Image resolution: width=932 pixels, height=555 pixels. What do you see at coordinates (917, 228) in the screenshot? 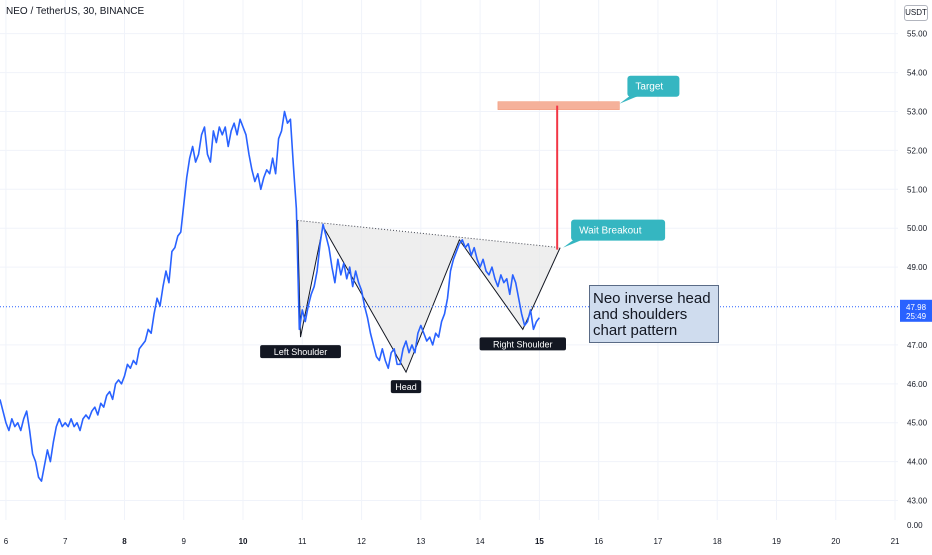
I see `y-tick-label: 50.00` at bounding box center [917, 228].